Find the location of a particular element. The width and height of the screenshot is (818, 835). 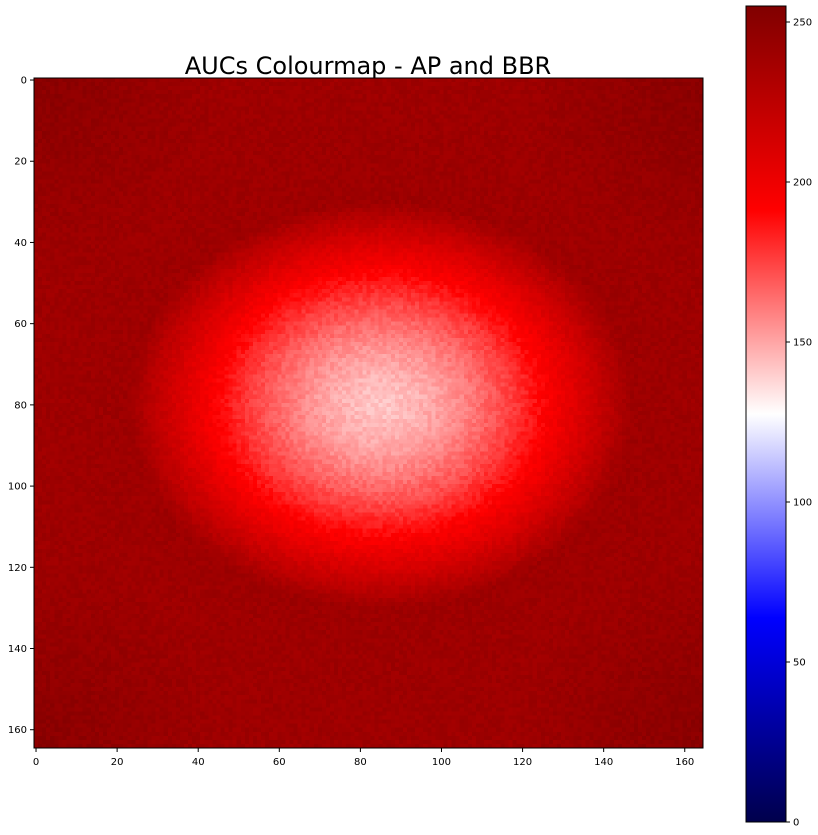

x-tick-label: 160 is located at coordinates (684, 762).